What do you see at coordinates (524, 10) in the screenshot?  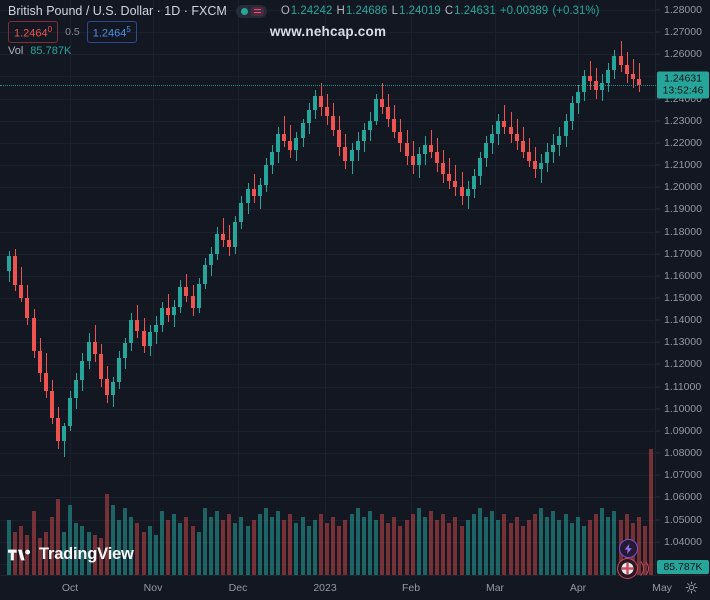 I see `ohlc-change: +0.00389` at bounding box center [524, 10].